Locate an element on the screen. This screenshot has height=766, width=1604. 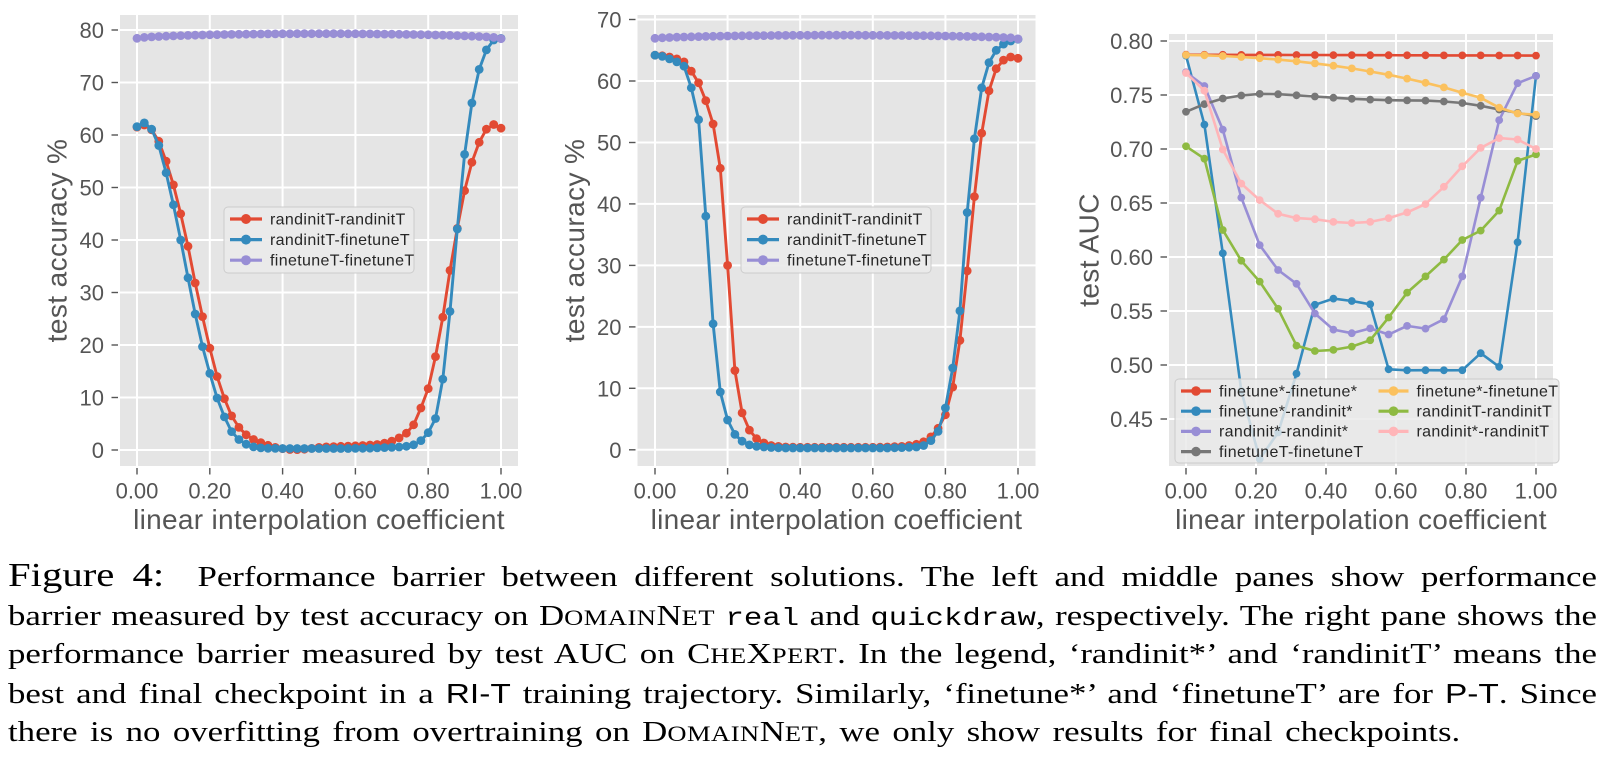
svg-text: finetune*-finetune* is located at coordinates (1288, 391).